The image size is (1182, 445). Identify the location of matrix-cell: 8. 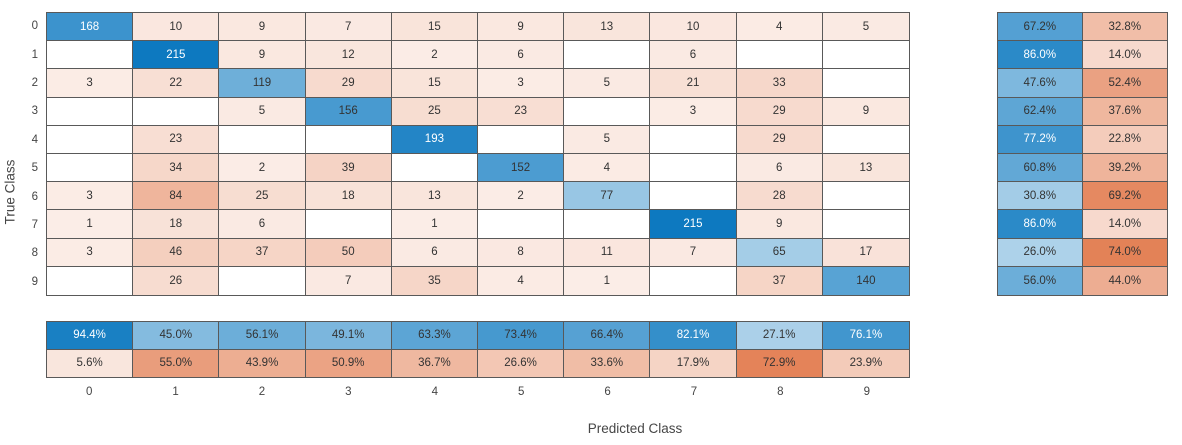
(521, 252).